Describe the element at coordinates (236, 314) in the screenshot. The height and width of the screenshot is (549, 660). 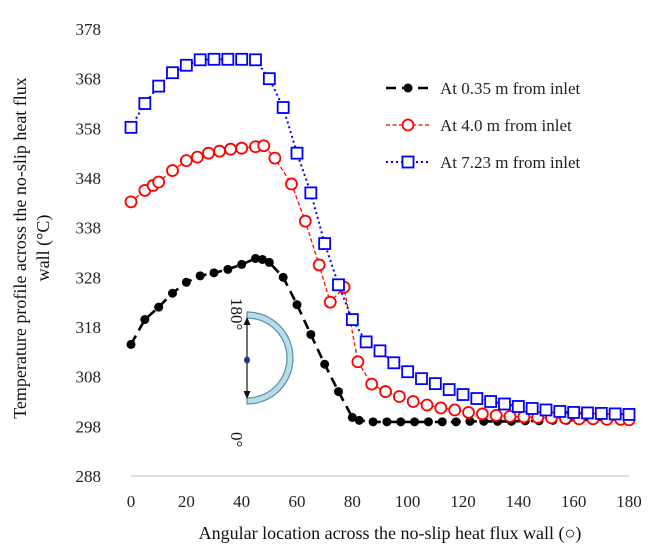
I see `inset-label-180: 180°` at that location.